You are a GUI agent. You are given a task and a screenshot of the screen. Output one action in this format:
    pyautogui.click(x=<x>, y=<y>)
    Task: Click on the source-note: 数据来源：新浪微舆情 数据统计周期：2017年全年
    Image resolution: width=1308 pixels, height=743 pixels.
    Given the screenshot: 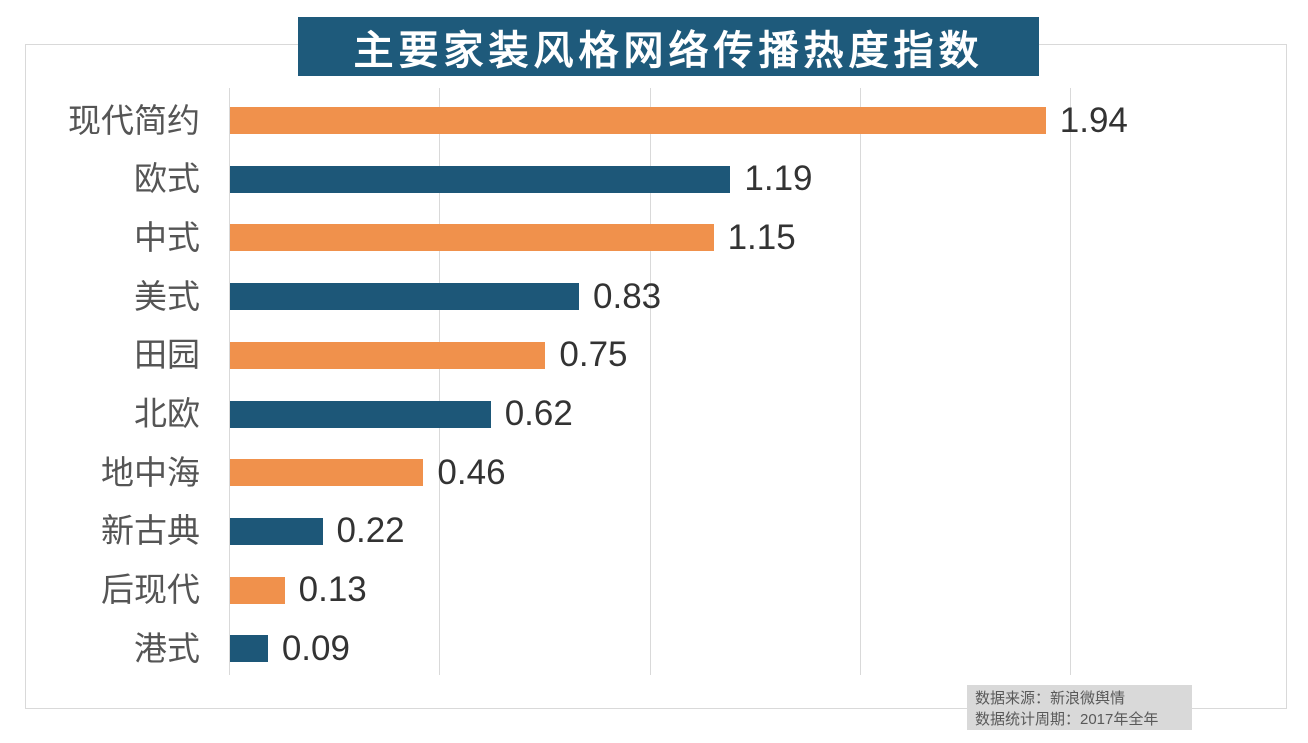 What is the action you would take?
    pyautogui.click(x=1079, y=707)
    